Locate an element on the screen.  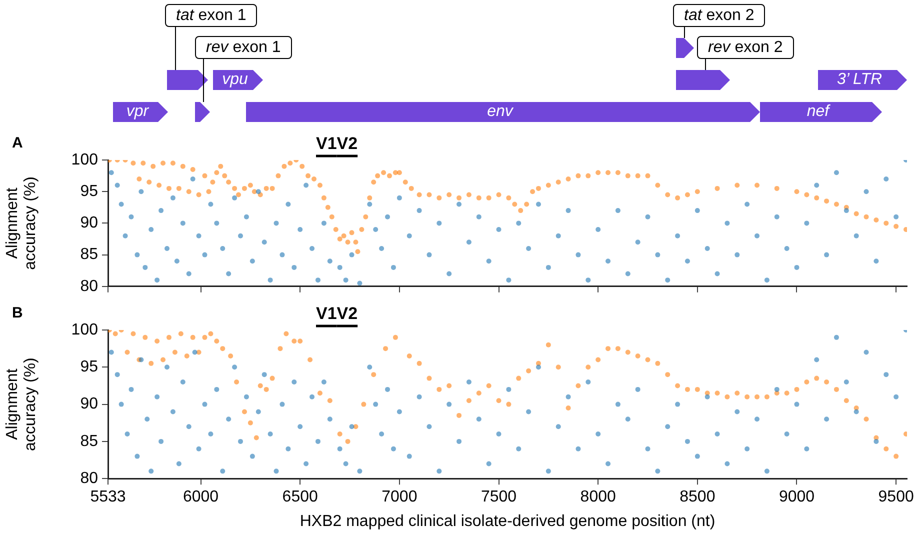
x-tick-label: 7000 is located at coordinates (400, 497).